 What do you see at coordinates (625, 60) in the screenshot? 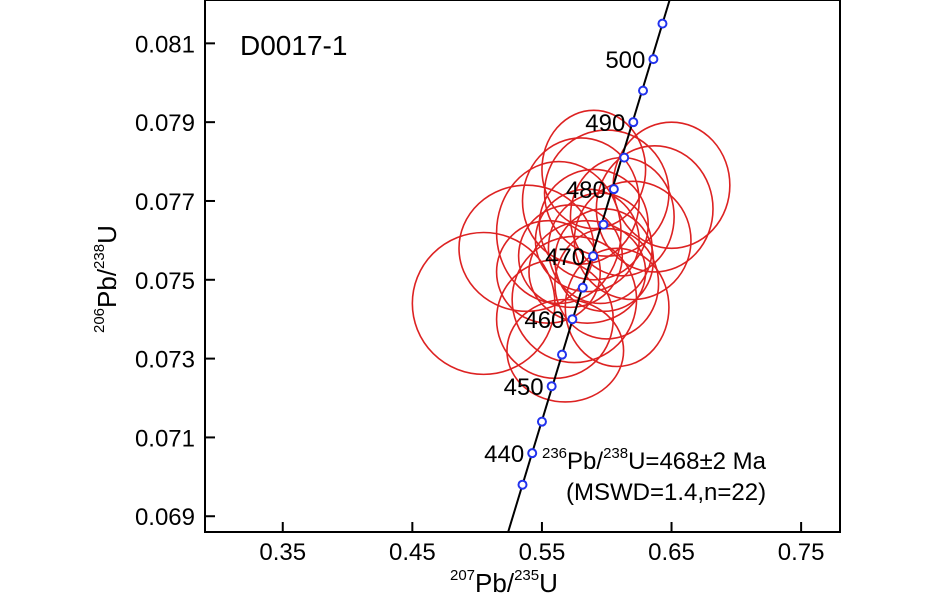
I see `age-label: 500` at bounding box center [625, 60].